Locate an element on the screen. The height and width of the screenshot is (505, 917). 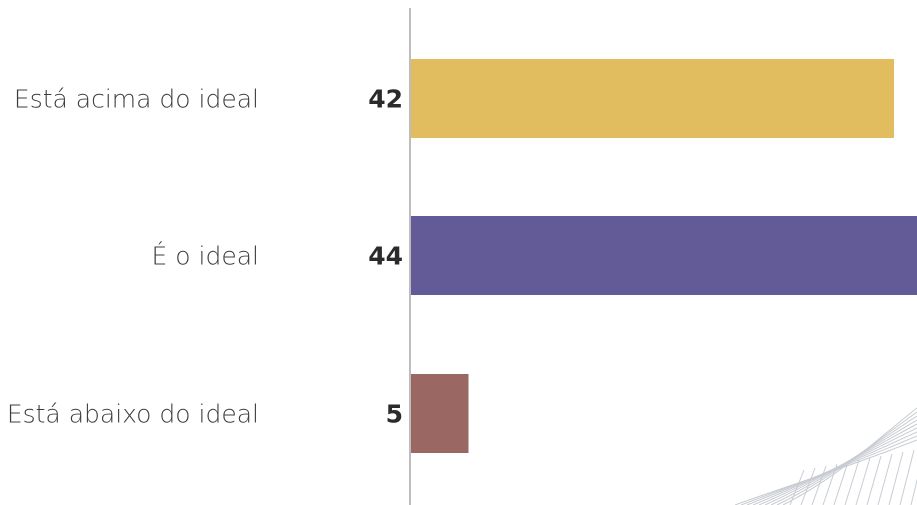
decorative-wave-graphic is located at coordinates (825, 456).